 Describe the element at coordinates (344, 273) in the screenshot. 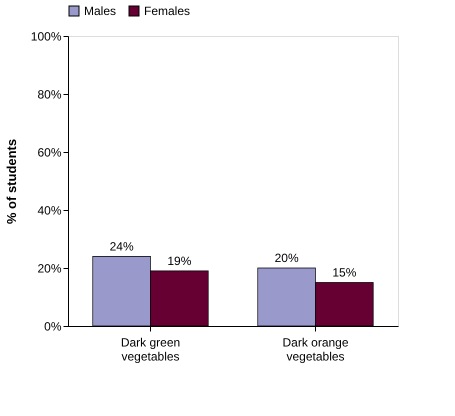

I see `data-label: 15%` at that location.